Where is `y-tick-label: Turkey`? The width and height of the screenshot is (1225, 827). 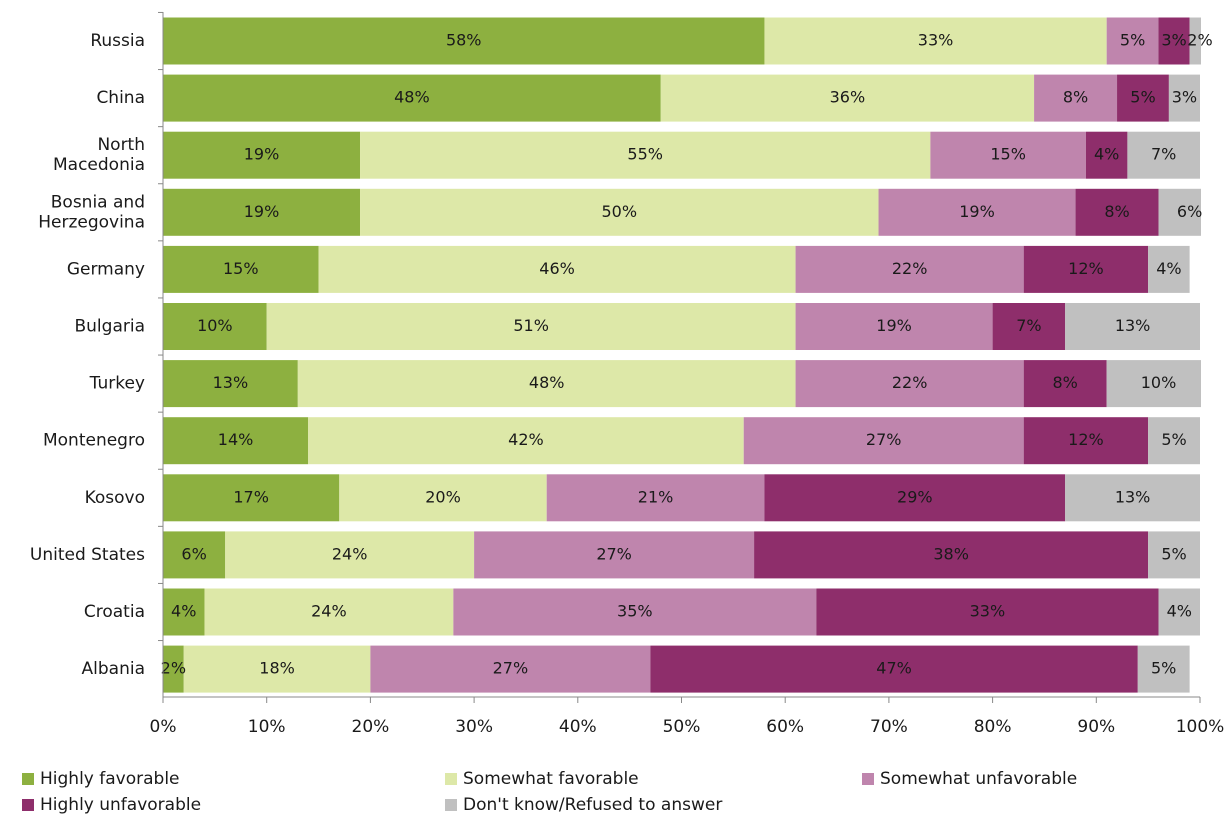 y-tick-label: Turkey is located at coordinates (117, 384).